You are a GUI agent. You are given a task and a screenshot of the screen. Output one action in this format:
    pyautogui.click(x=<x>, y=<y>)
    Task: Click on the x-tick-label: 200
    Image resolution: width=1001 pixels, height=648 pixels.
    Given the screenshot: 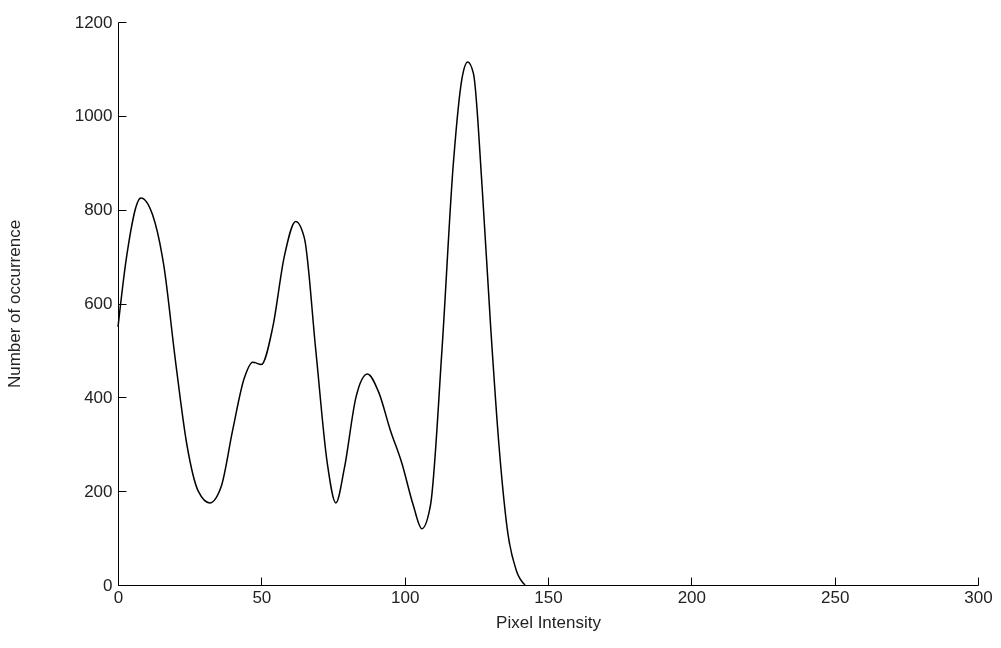 What is the action you would take?
    pyautogui.click(x=692, y=597)
    